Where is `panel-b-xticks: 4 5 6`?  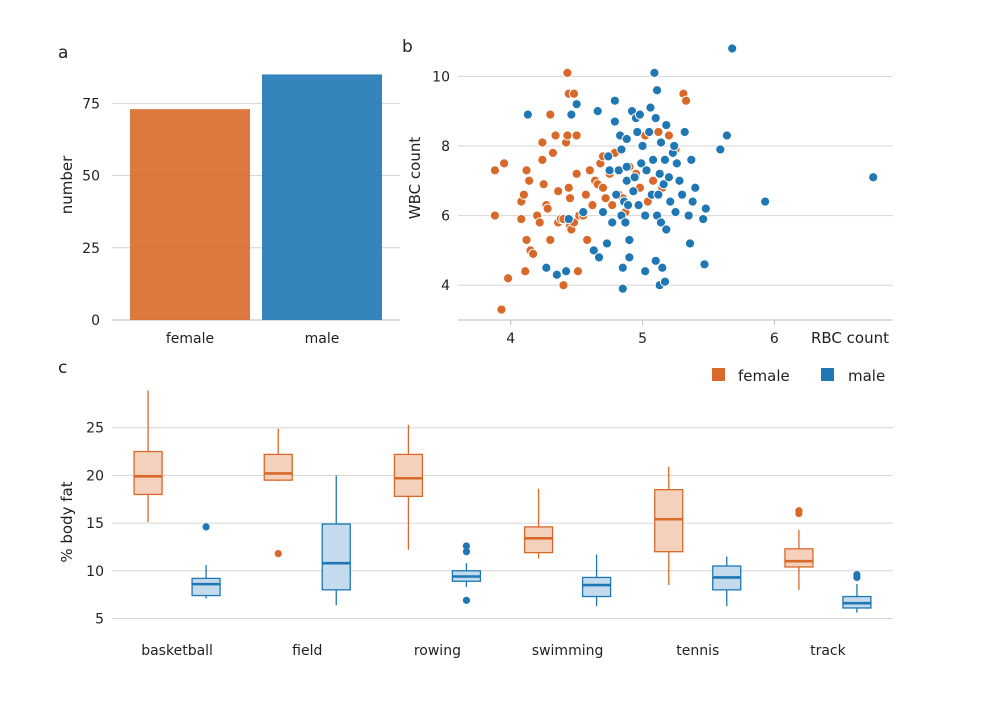
panel-b-xticks: 4 5 6 is located at coordinates (642, 339).